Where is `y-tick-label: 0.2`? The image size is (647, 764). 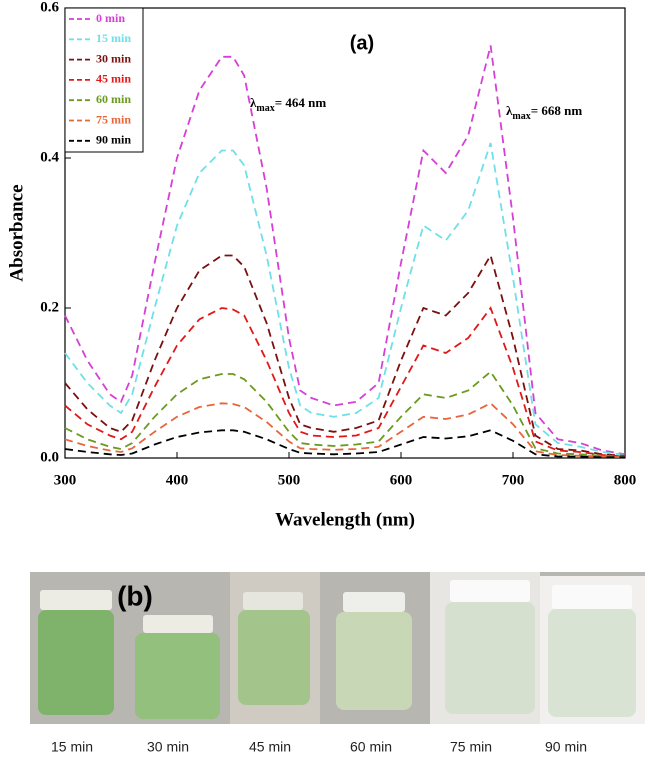 y-tick-label: 0.2 is located at coordinates (49, 307).